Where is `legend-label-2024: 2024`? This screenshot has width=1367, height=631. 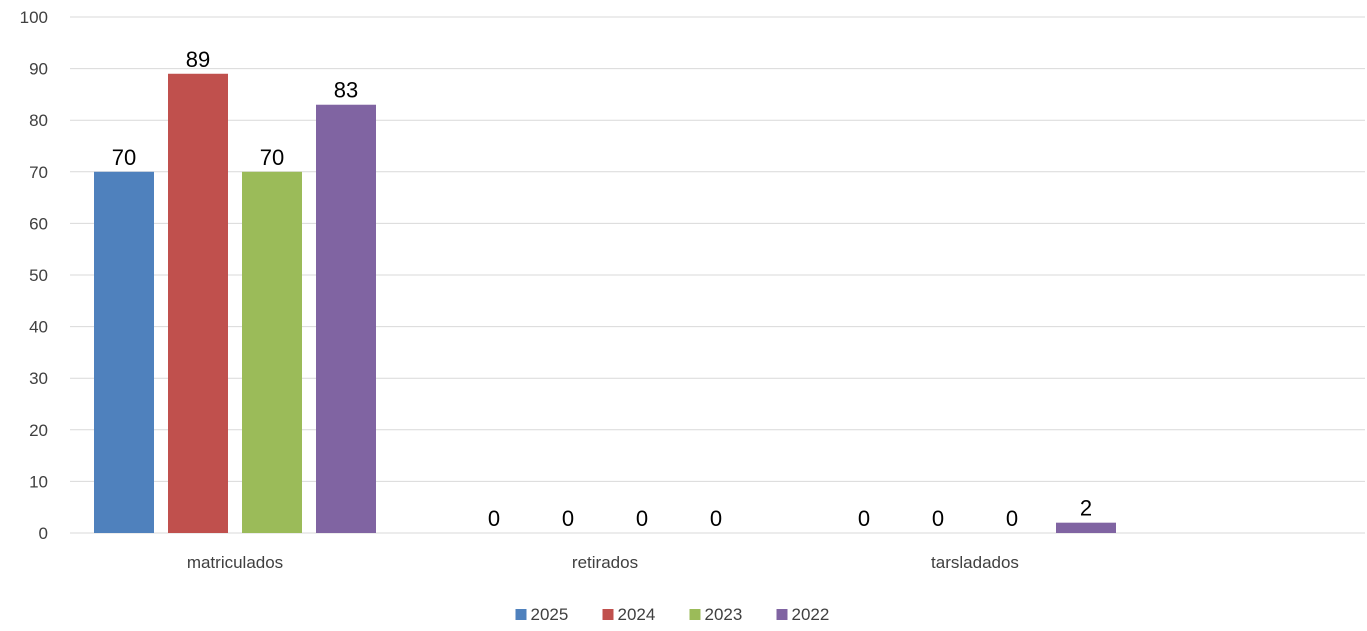 legend-label-2024: 2024 is located at coordinates (637, 614).